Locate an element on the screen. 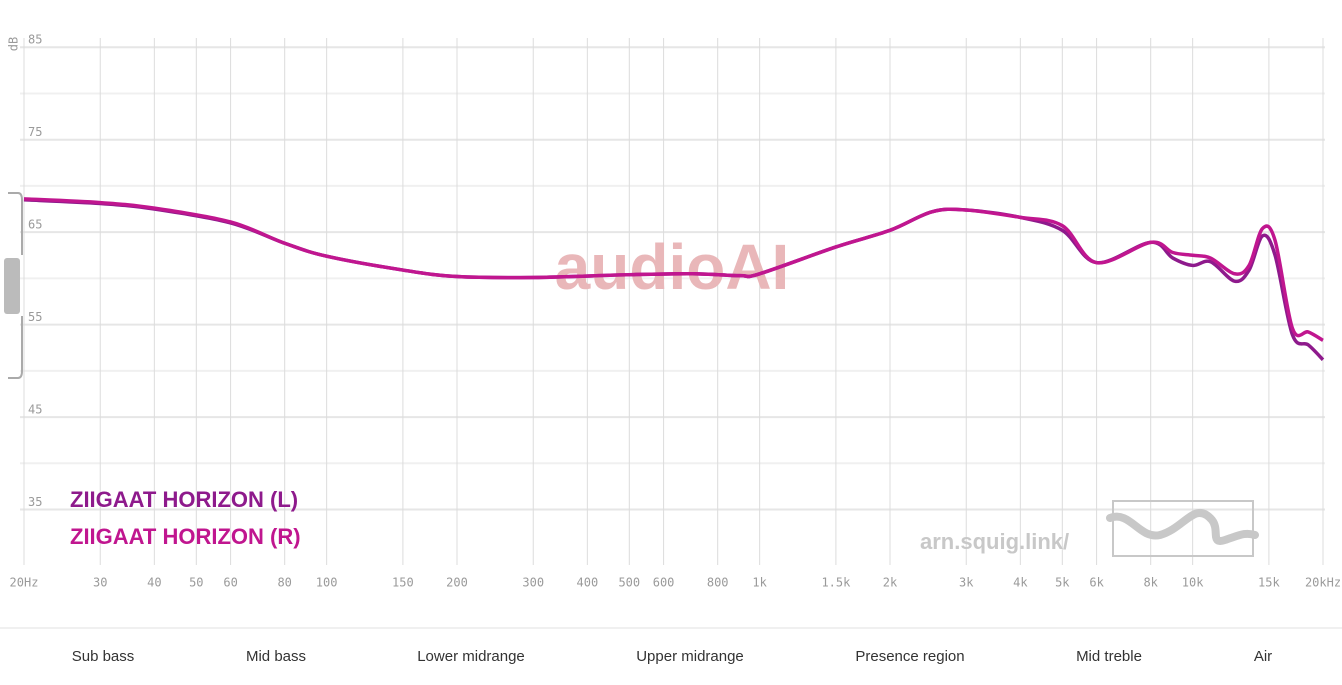  y-tick-label: 85 is located at coordinates (35, 40).